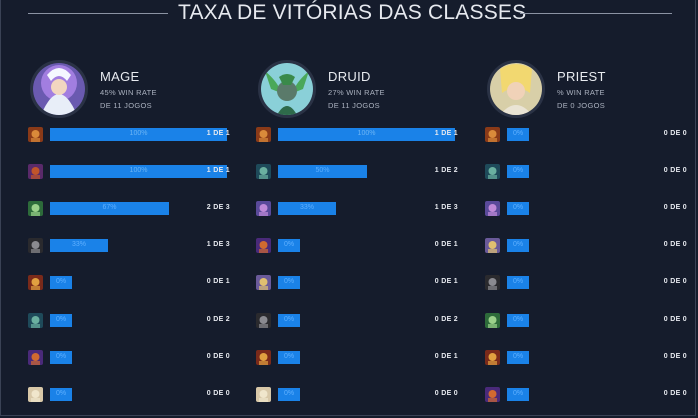 This screenshot has width=698, height=418. I want to click on class-name: DRUID, so click(349, 76).